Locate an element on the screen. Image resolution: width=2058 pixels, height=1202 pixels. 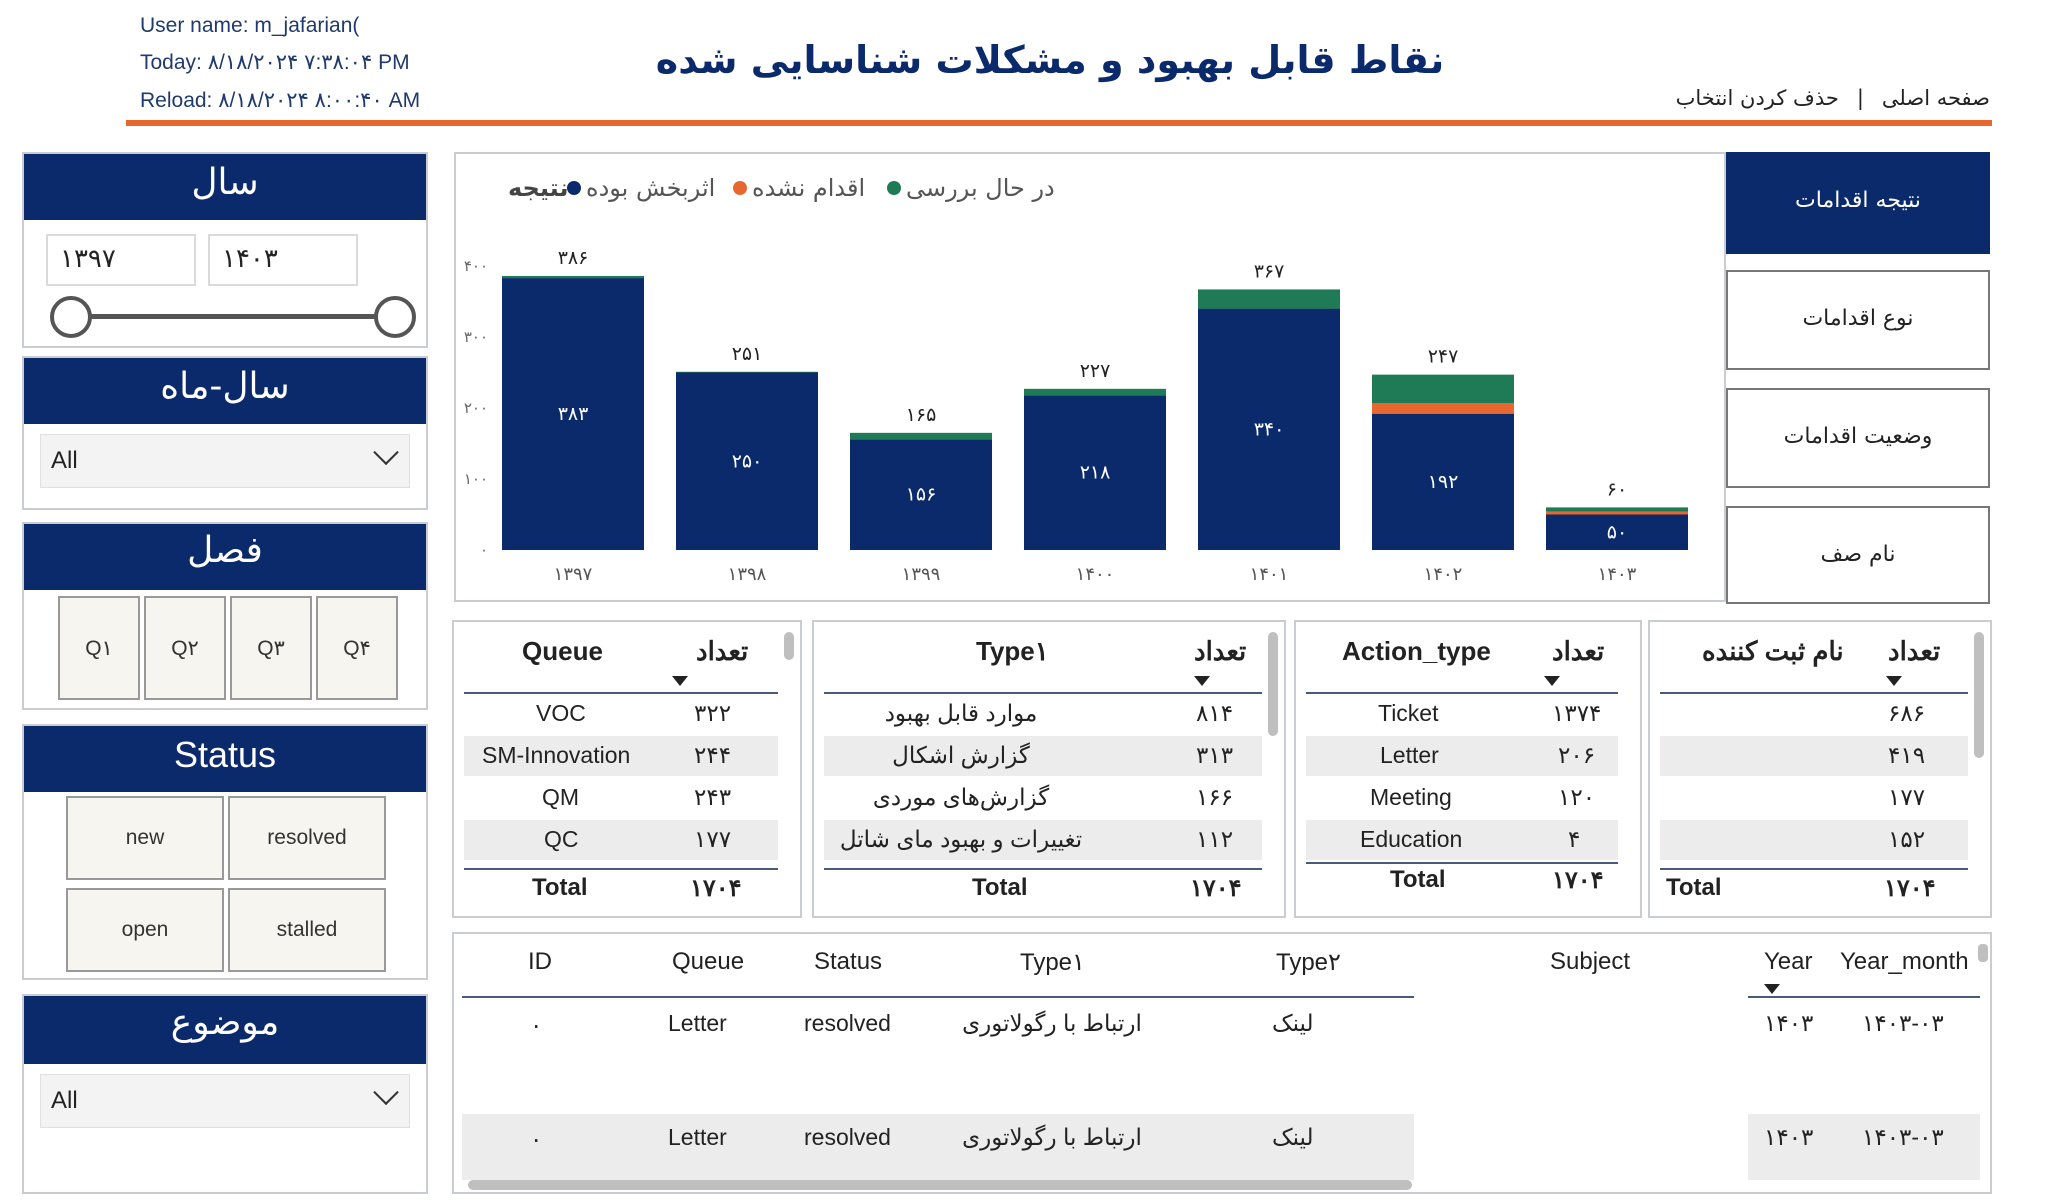
subject-slicer: موضوع All is located at coordinates (225, 1094).